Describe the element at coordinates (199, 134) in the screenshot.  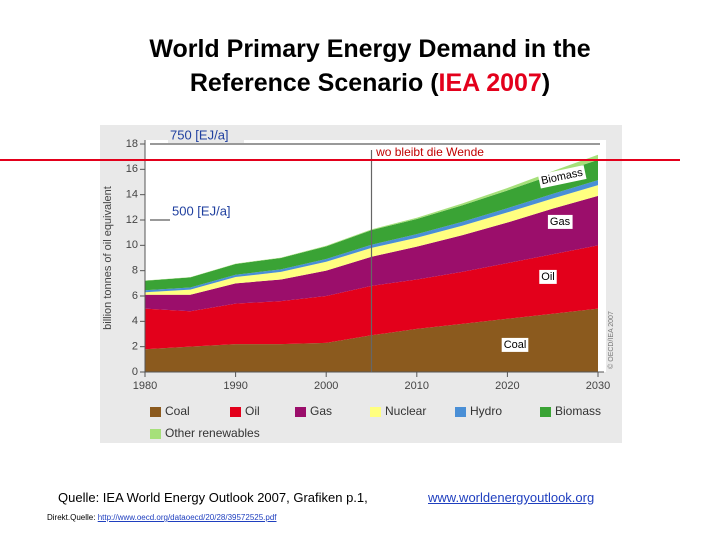
I see `annotation: 750 [EJ/a]` at that location.